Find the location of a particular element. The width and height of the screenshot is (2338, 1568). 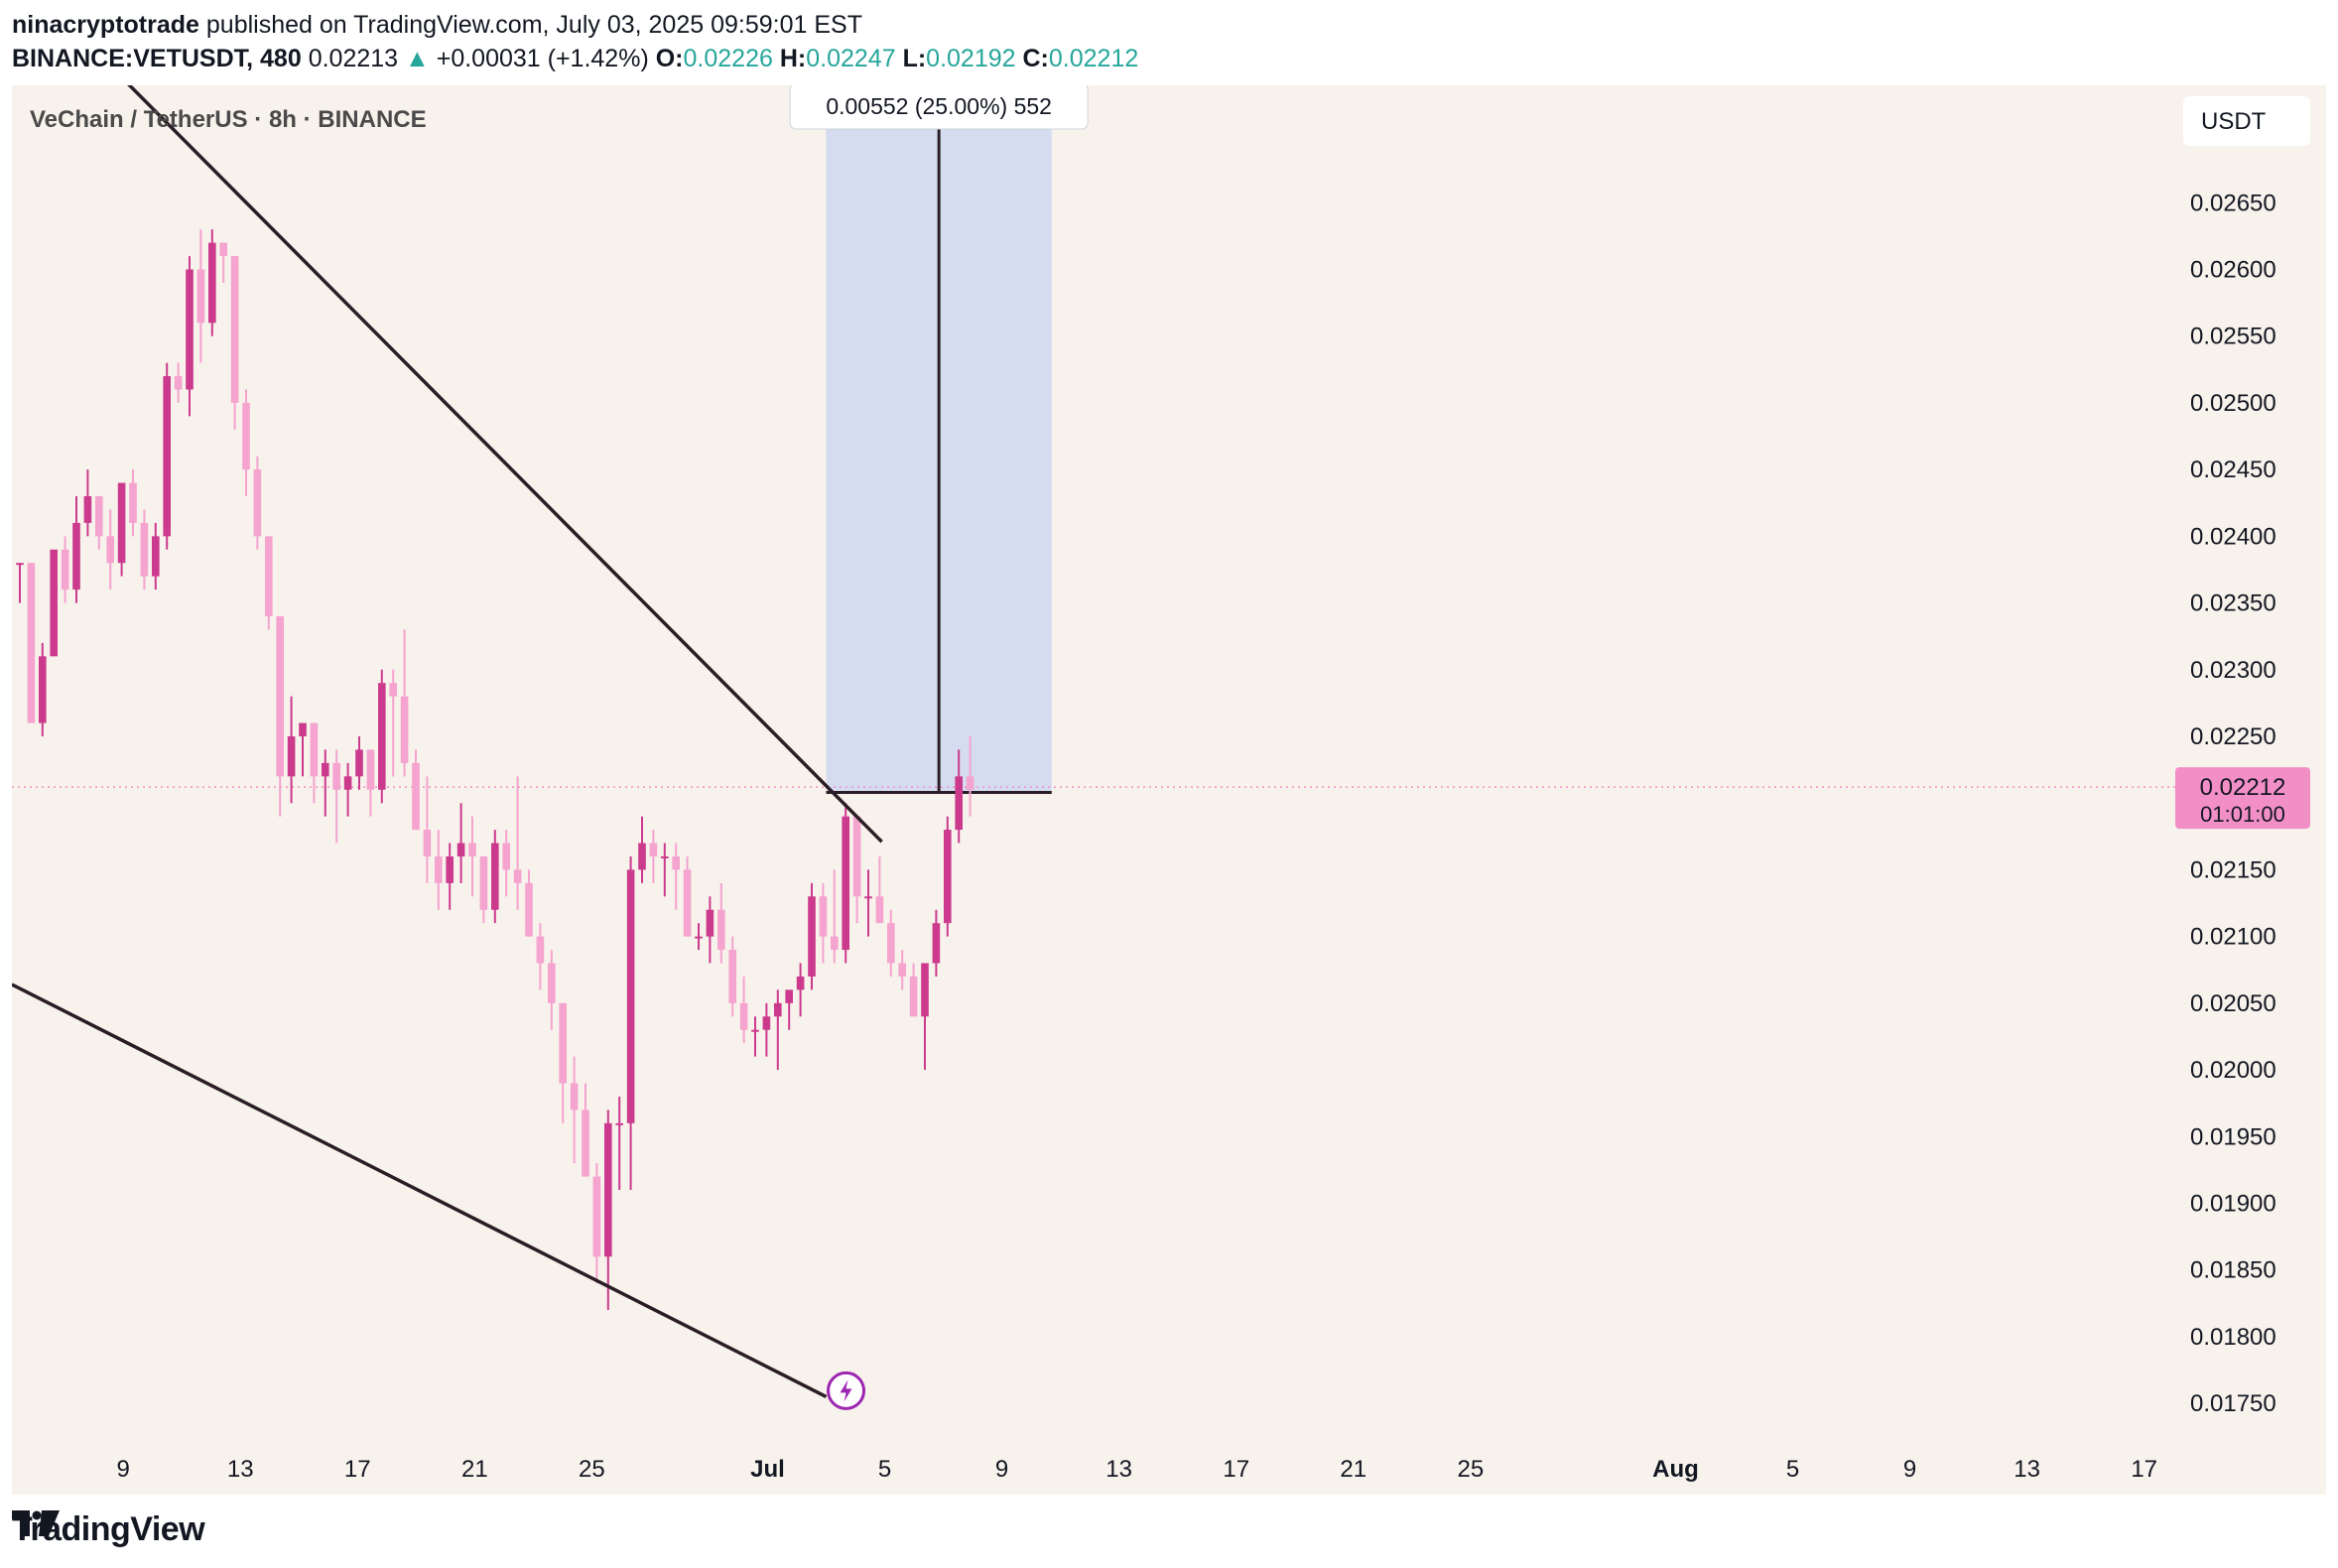

y-tick-label: 0.01950 is located at coordinates (2233, 1136).